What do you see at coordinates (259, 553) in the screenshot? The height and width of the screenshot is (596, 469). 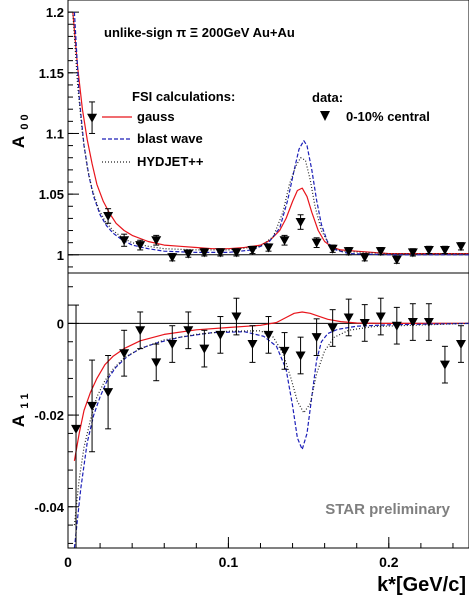 I see `x-axis-ticks: 0 0.1 0.2` at bounding box center [259, 553].